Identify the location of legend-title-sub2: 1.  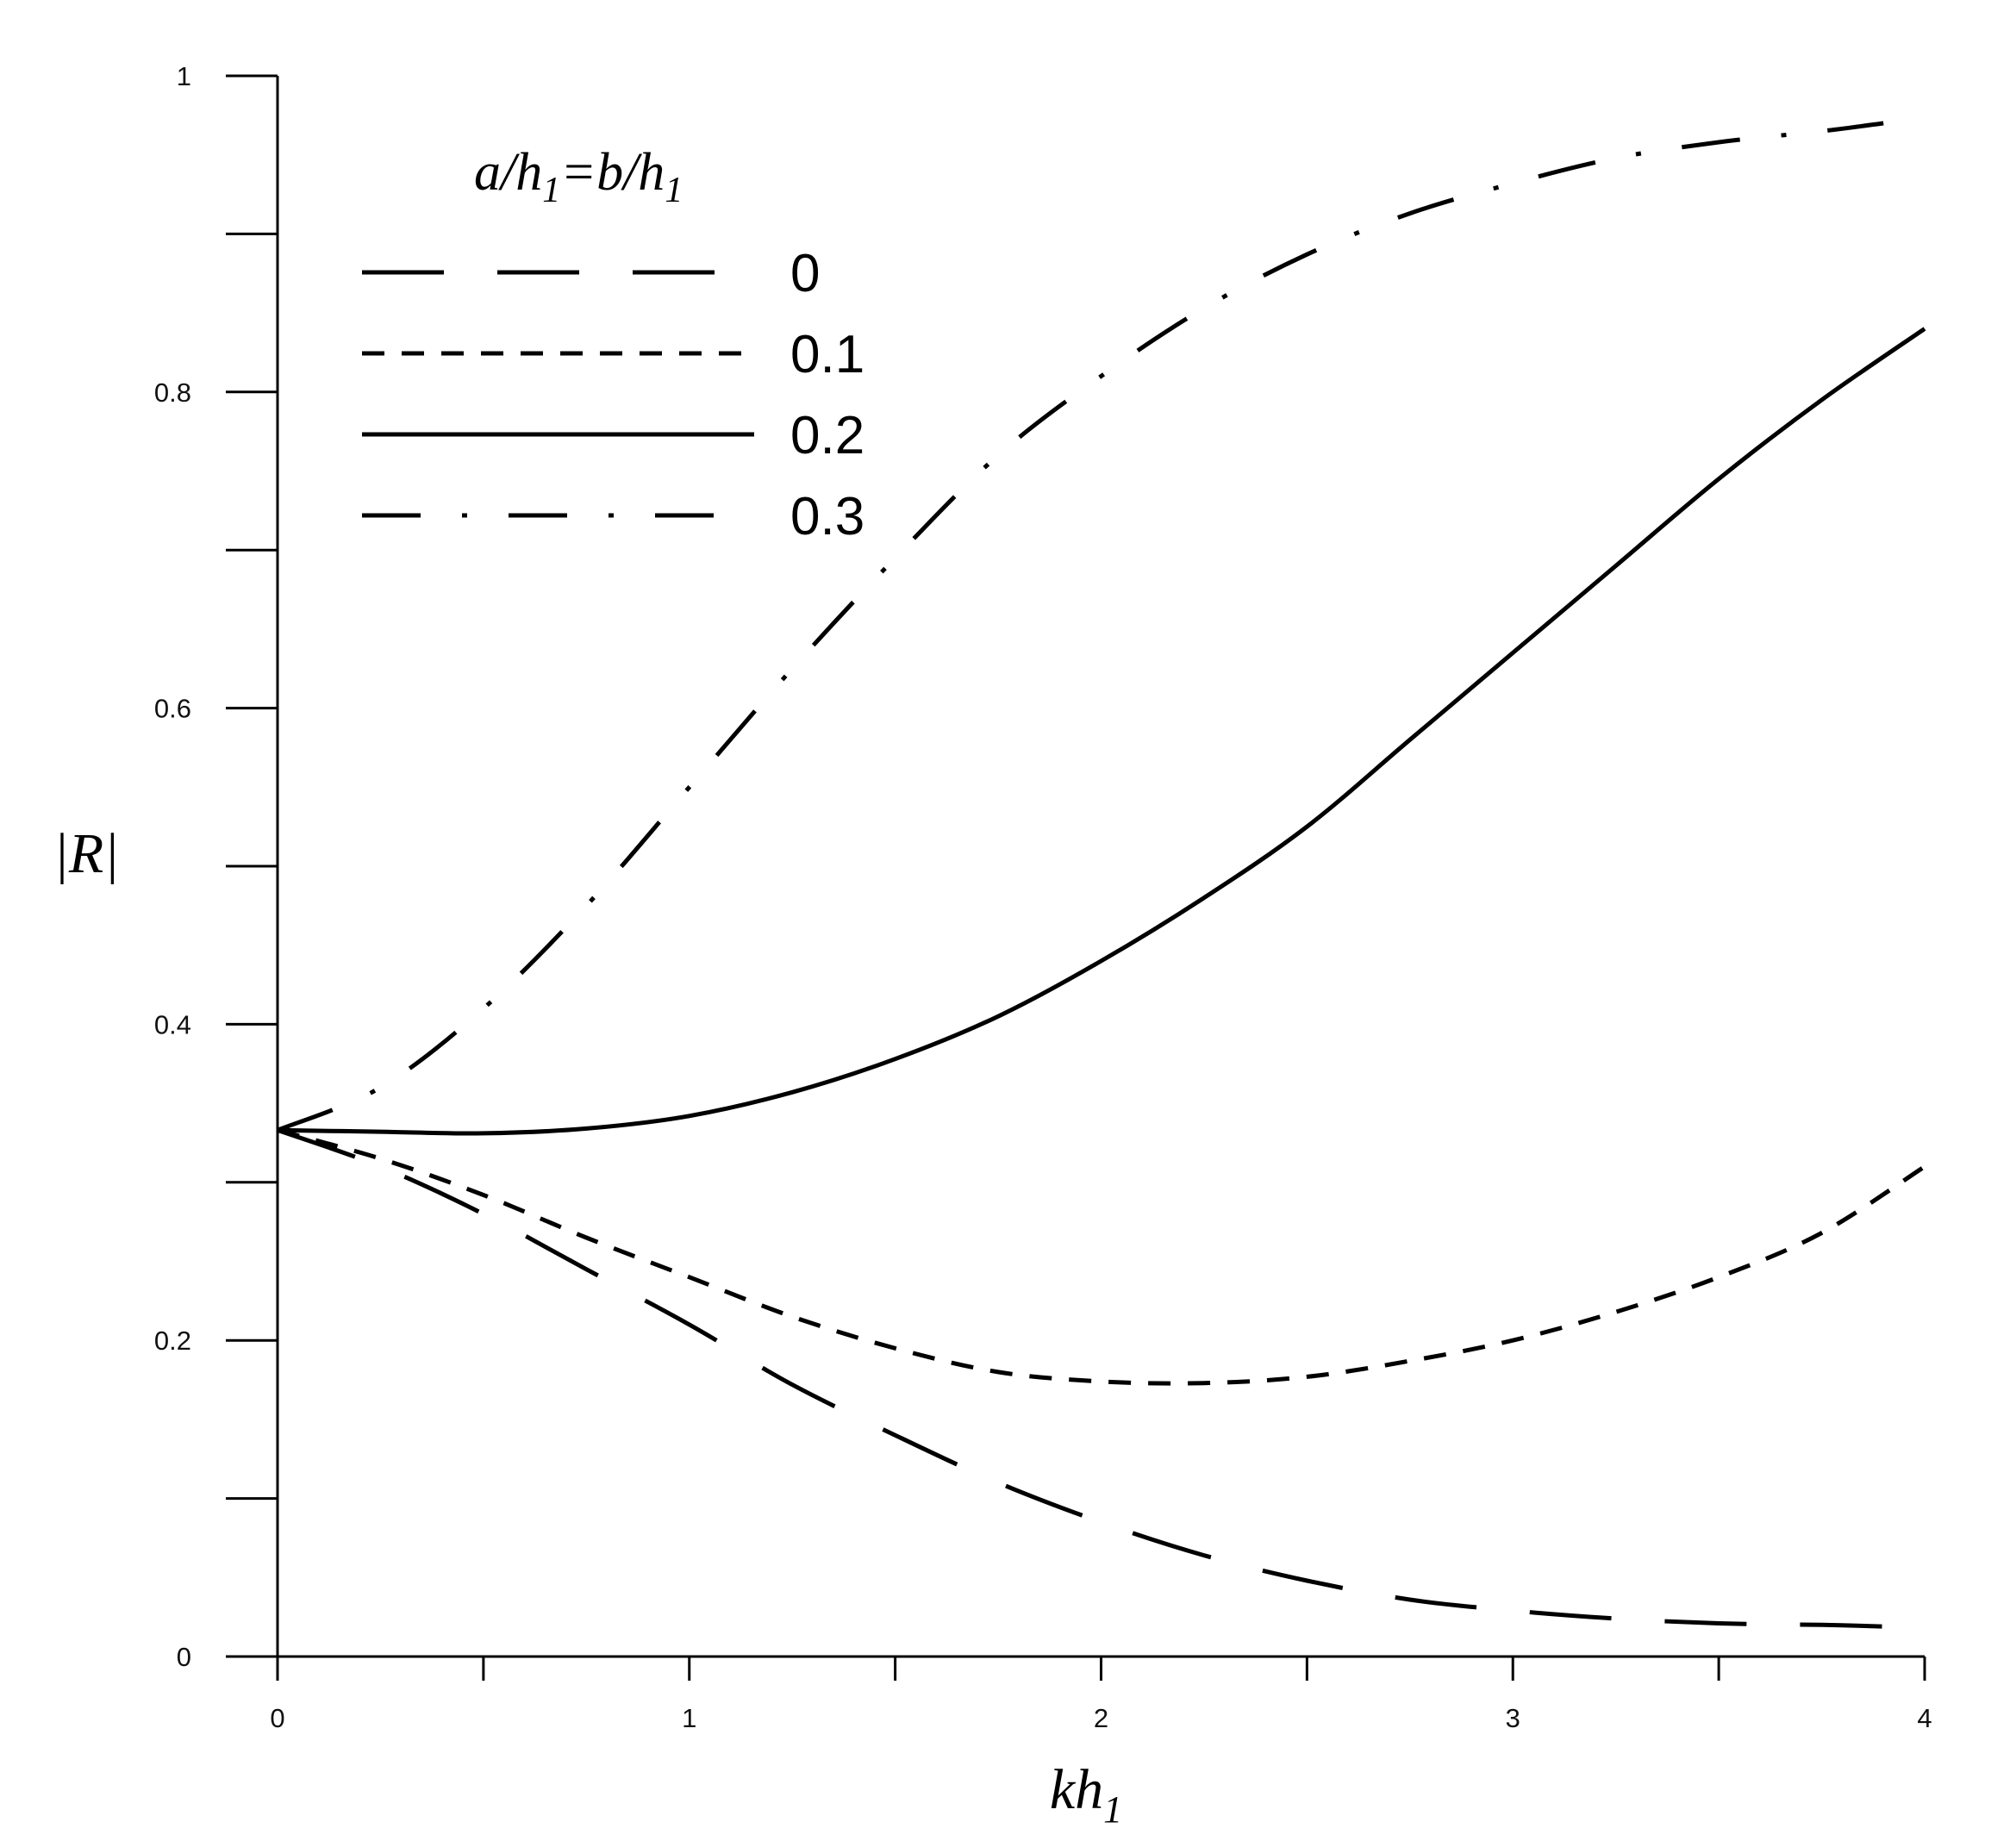
(674, 190).